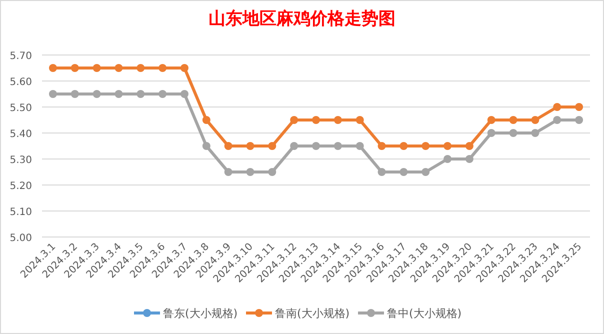  What do you see at coordinates (21, 134) in the screenshot?
I see `y-tick-label: 5.40` at bounding box center [21, 134].